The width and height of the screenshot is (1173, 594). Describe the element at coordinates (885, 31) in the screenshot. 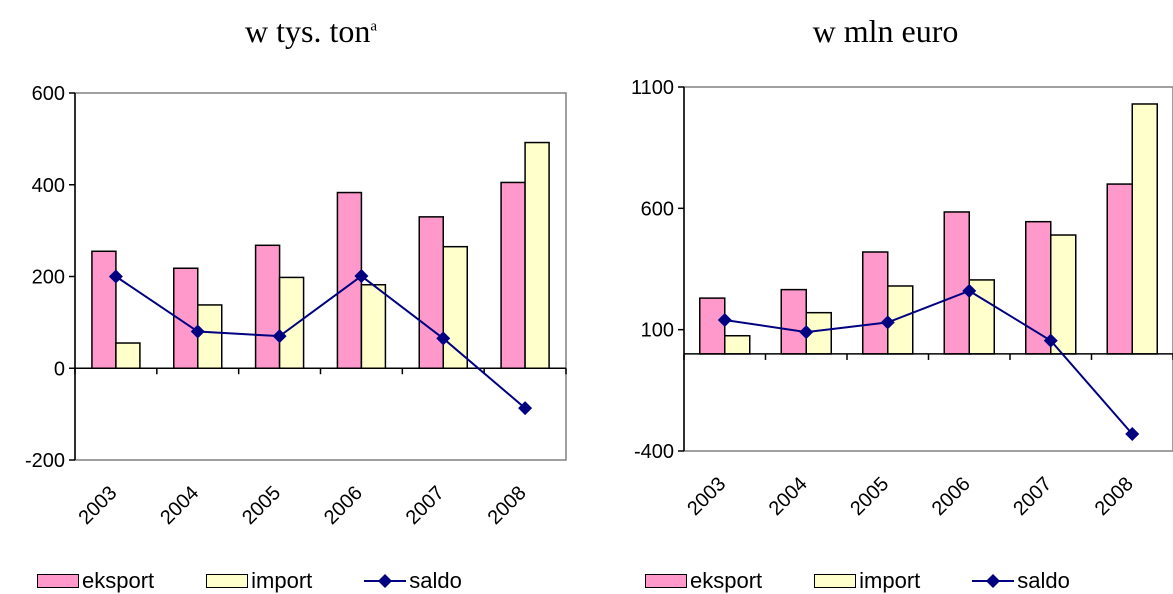

I see `chart-title: w mln euro` at that location.